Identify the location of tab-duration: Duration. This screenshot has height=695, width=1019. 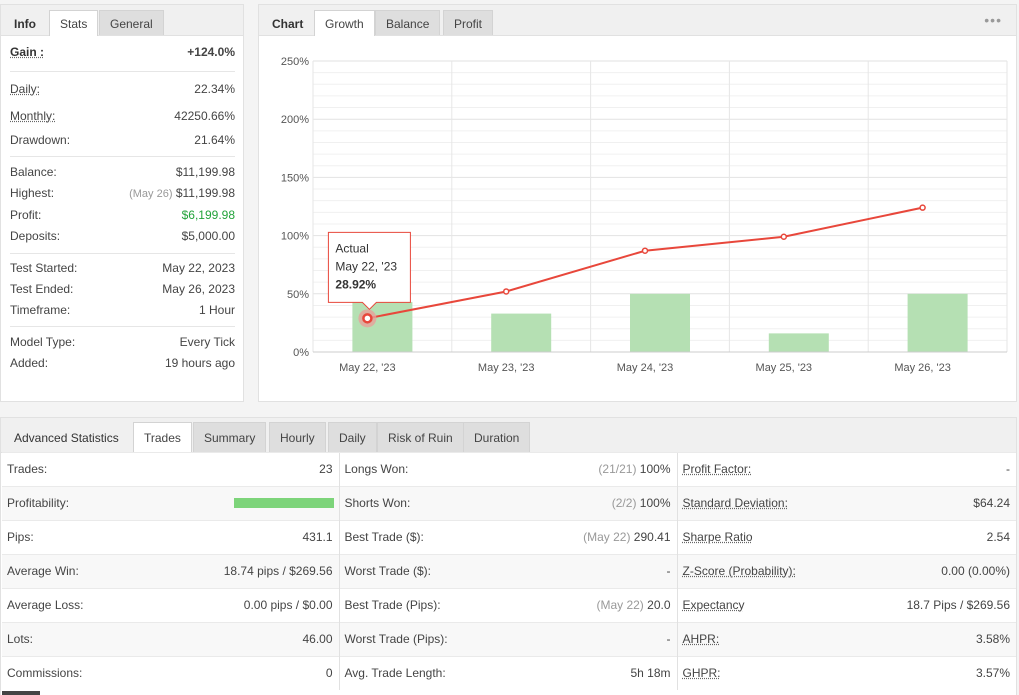
(497, 437).